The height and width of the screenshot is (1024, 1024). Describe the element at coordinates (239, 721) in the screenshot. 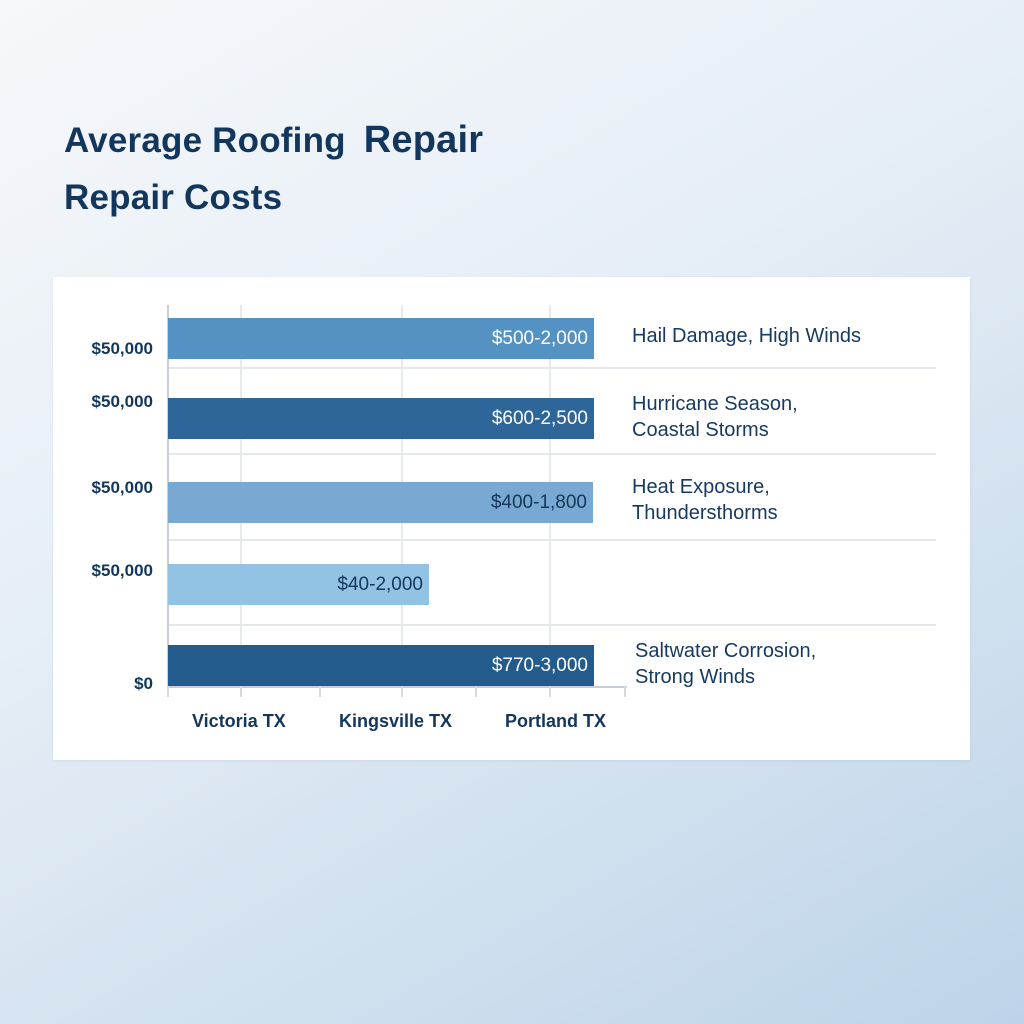

I see `x-axis-label: Victoria TX` at that location.